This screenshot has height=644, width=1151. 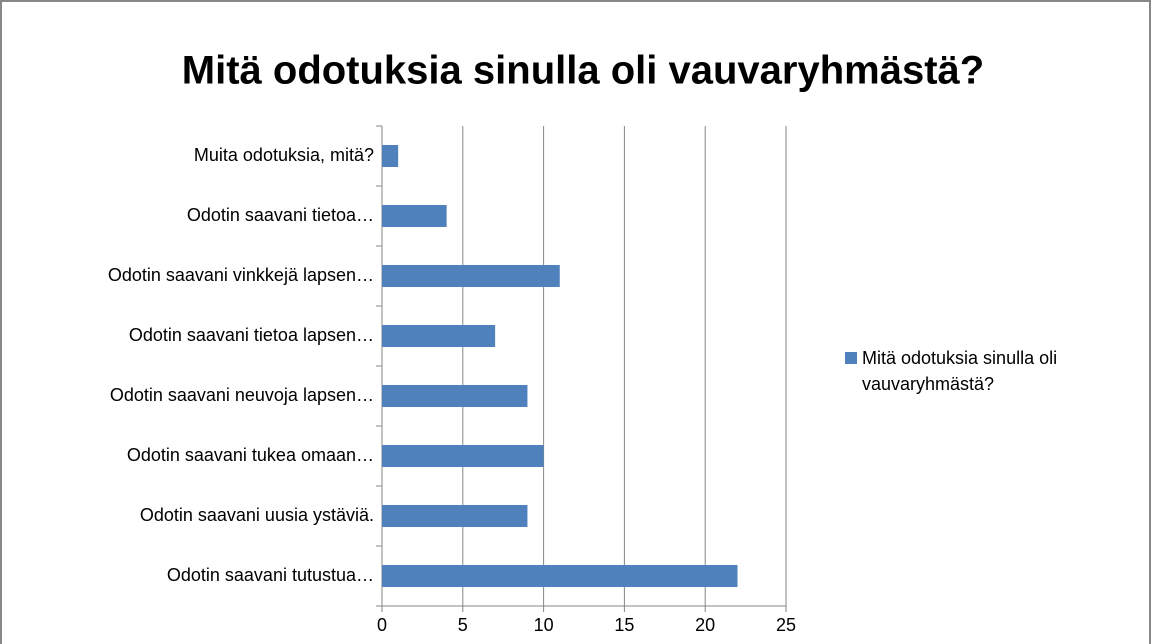 I want to click on x-tick-label: 20, so click(x=705, y=625).